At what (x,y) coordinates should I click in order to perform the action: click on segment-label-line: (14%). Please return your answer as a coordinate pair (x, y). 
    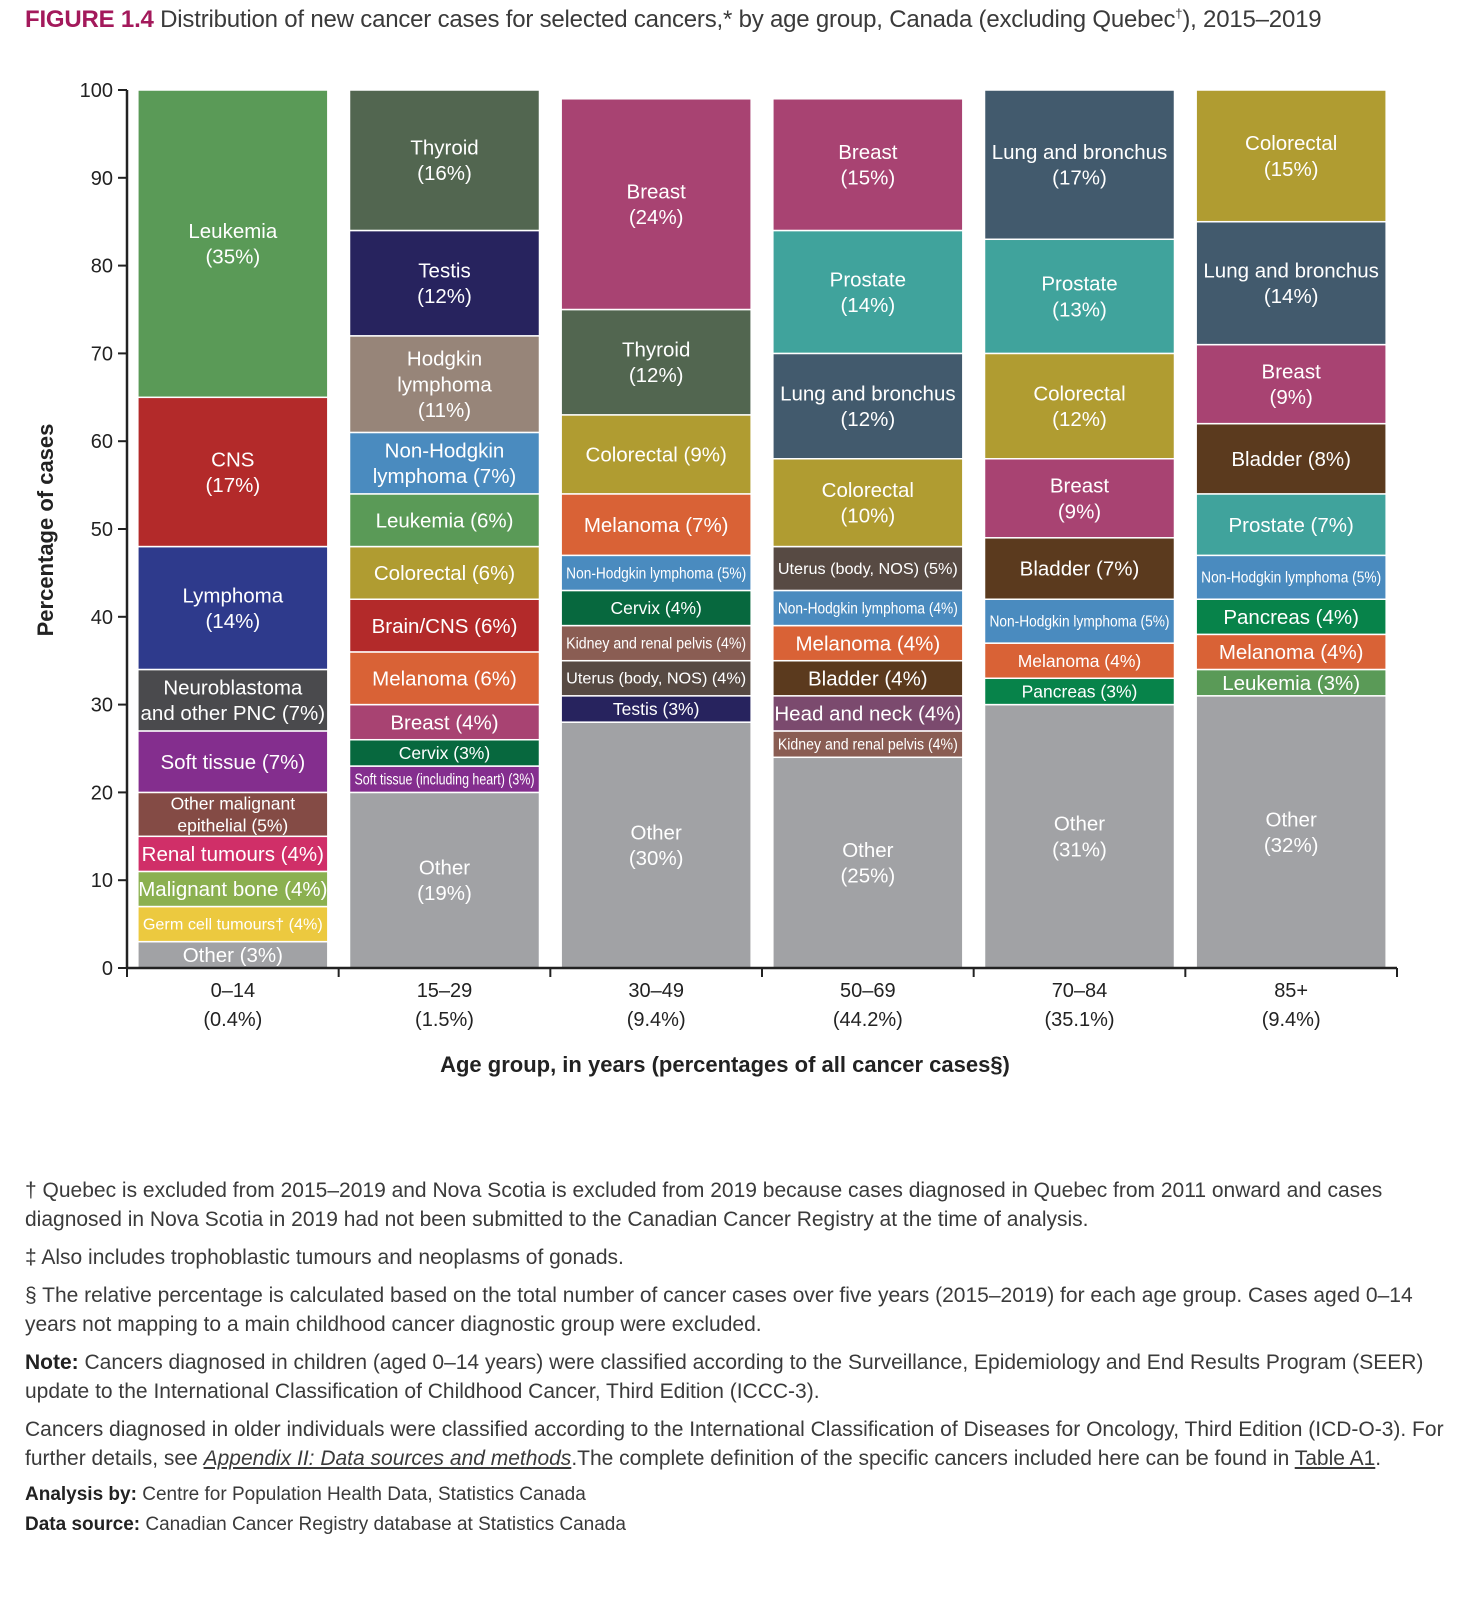
    Looking at the image, I should click on (232, 621).